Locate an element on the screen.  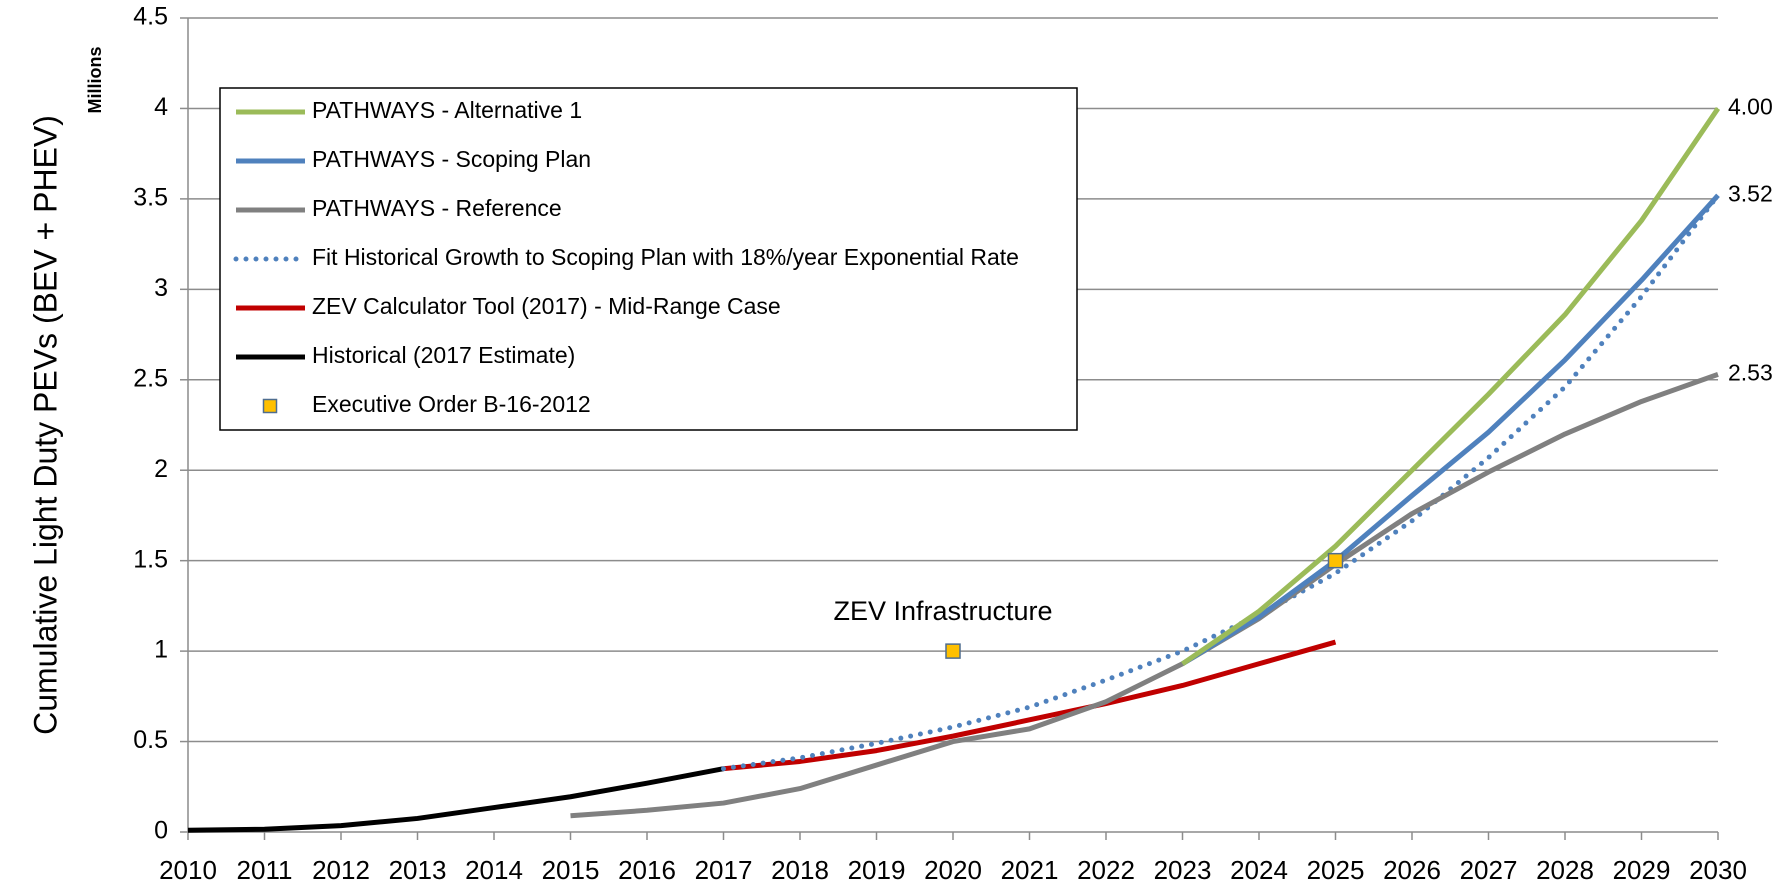
legend-label: PATHWAYS - Alternative 1 is located at coordinates (447, 110).